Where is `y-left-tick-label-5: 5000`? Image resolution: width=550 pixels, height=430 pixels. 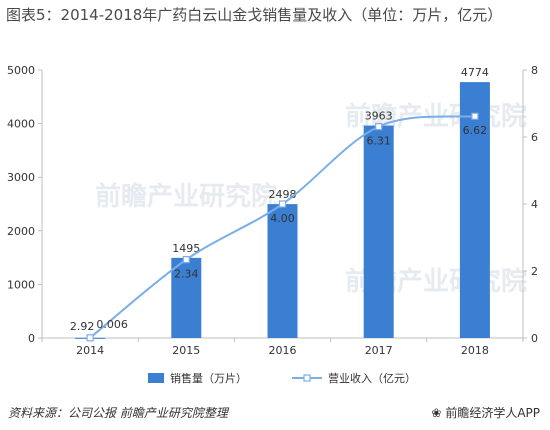 y-left-tick-label-5: 5000 is located at coordinates (21, 70).